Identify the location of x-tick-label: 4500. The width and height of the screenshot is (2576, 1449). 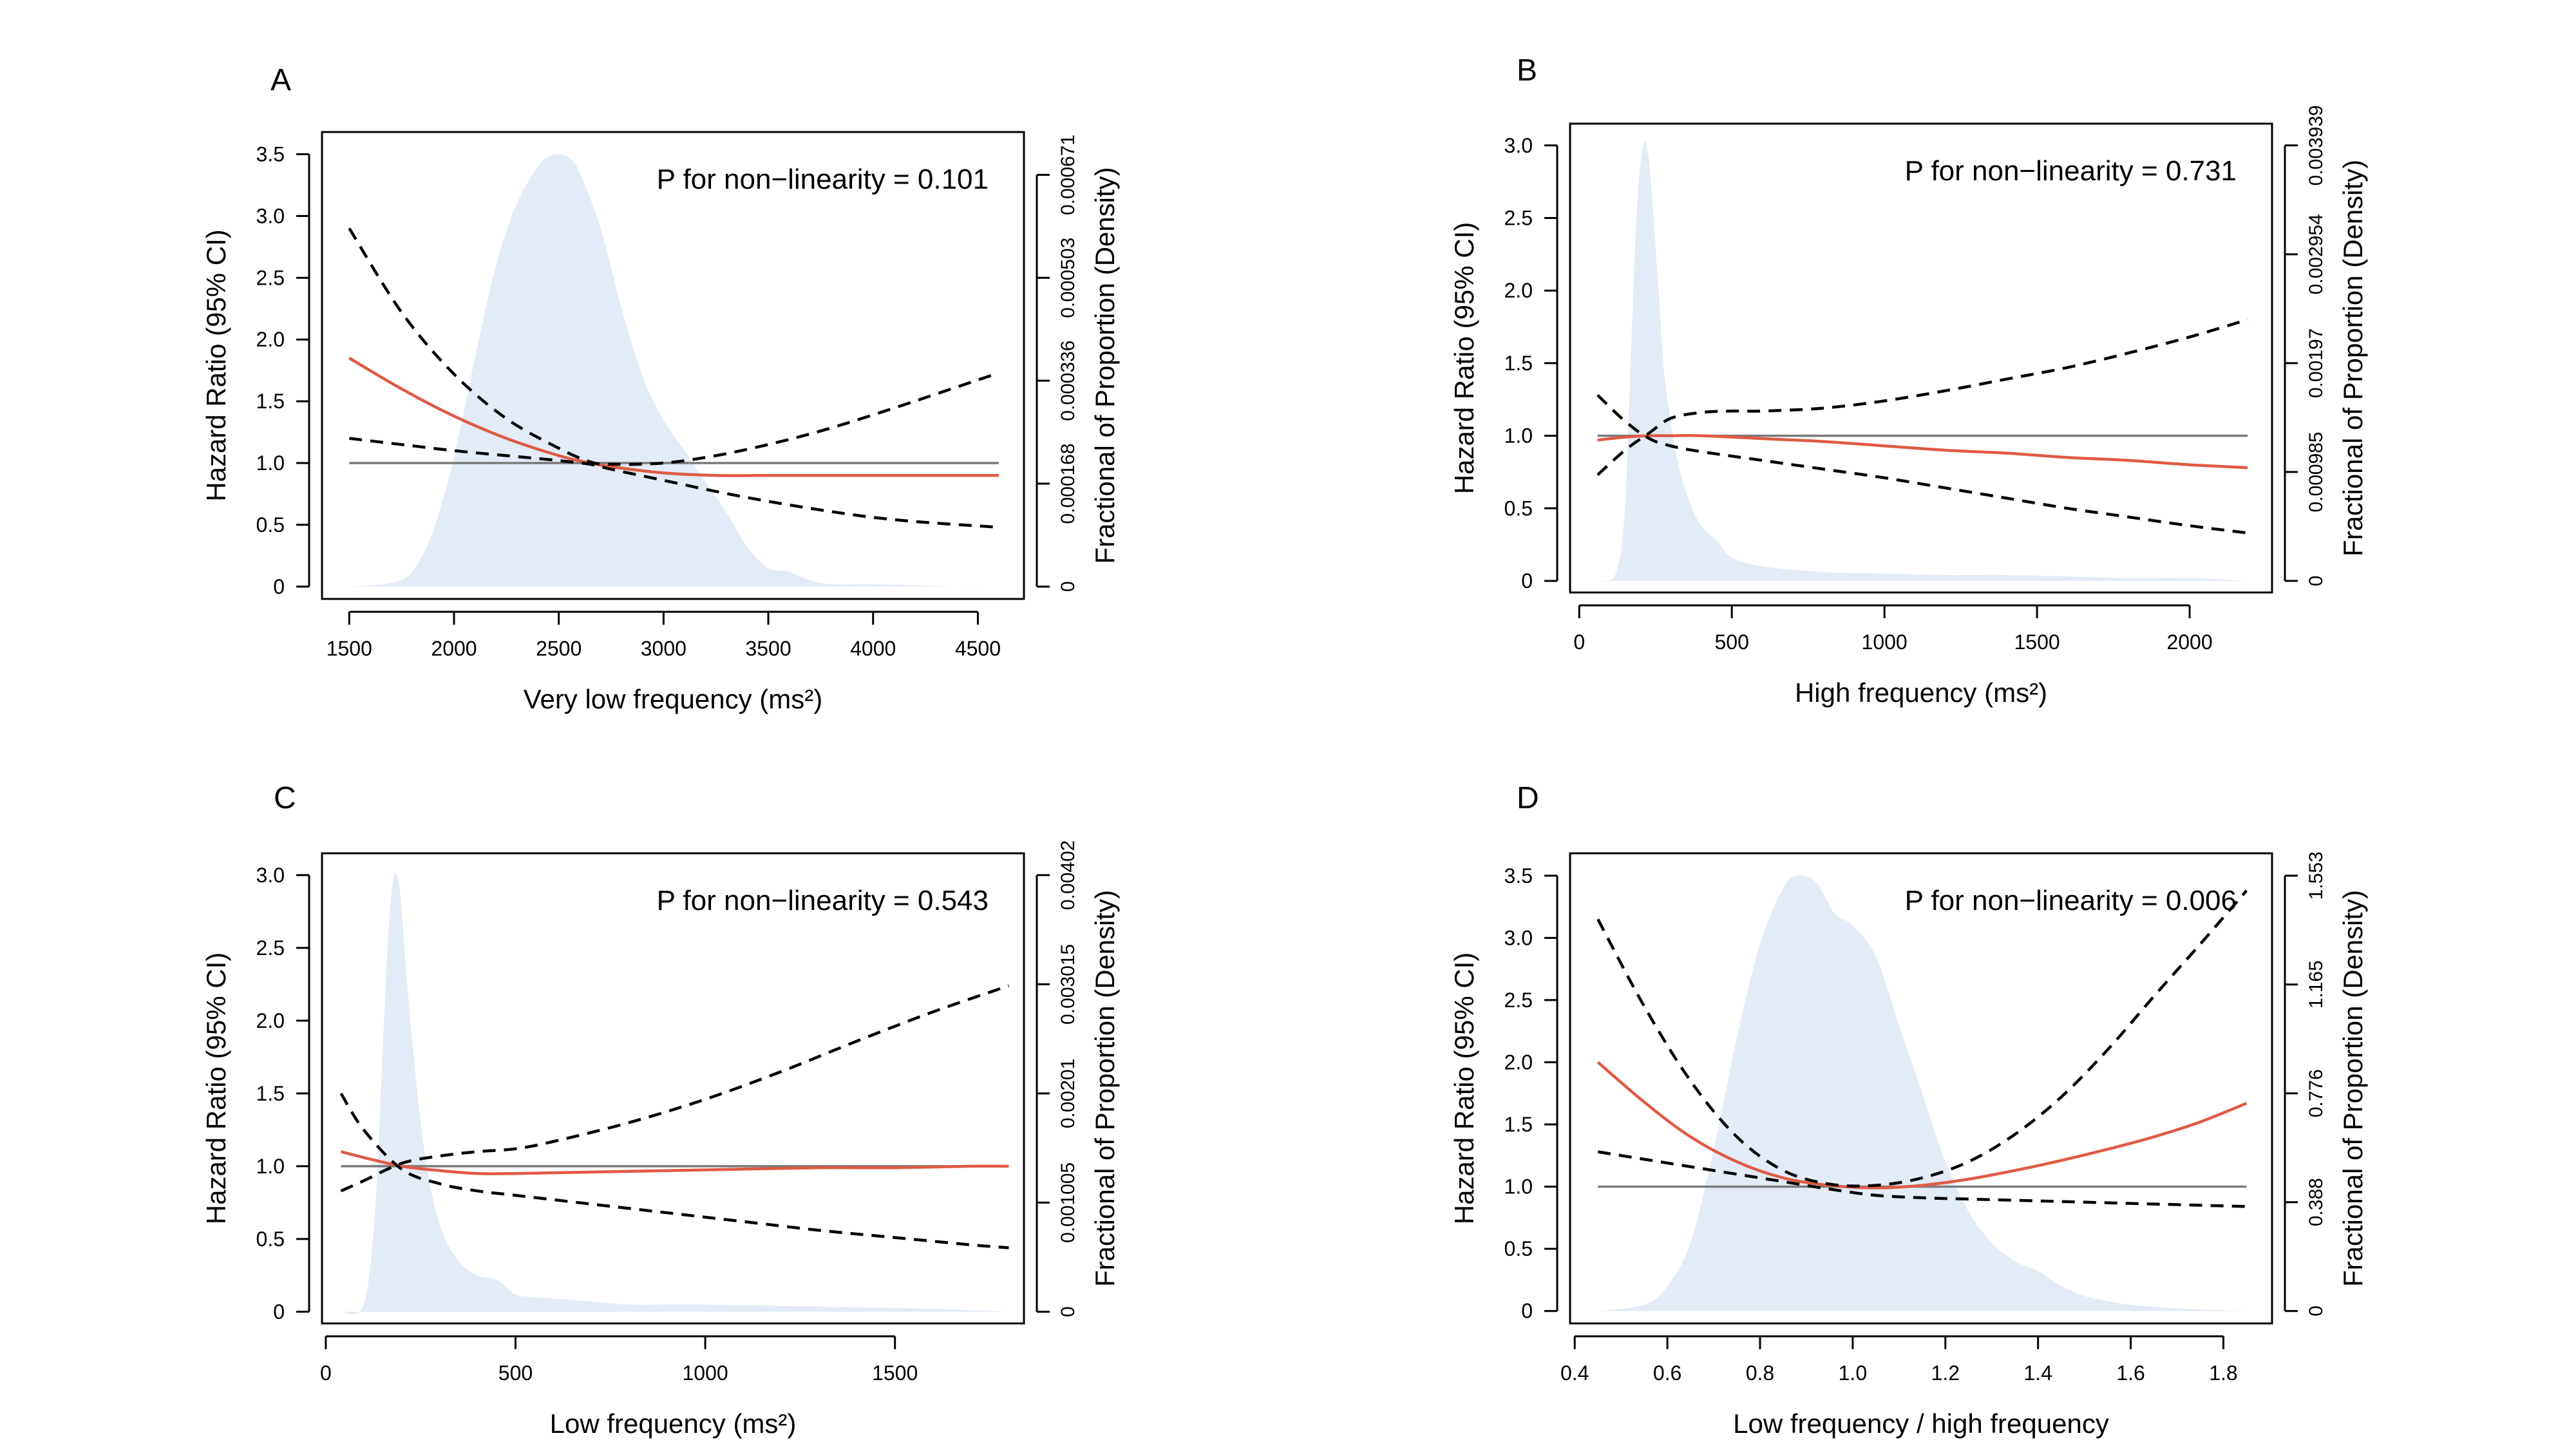
(978, 649).